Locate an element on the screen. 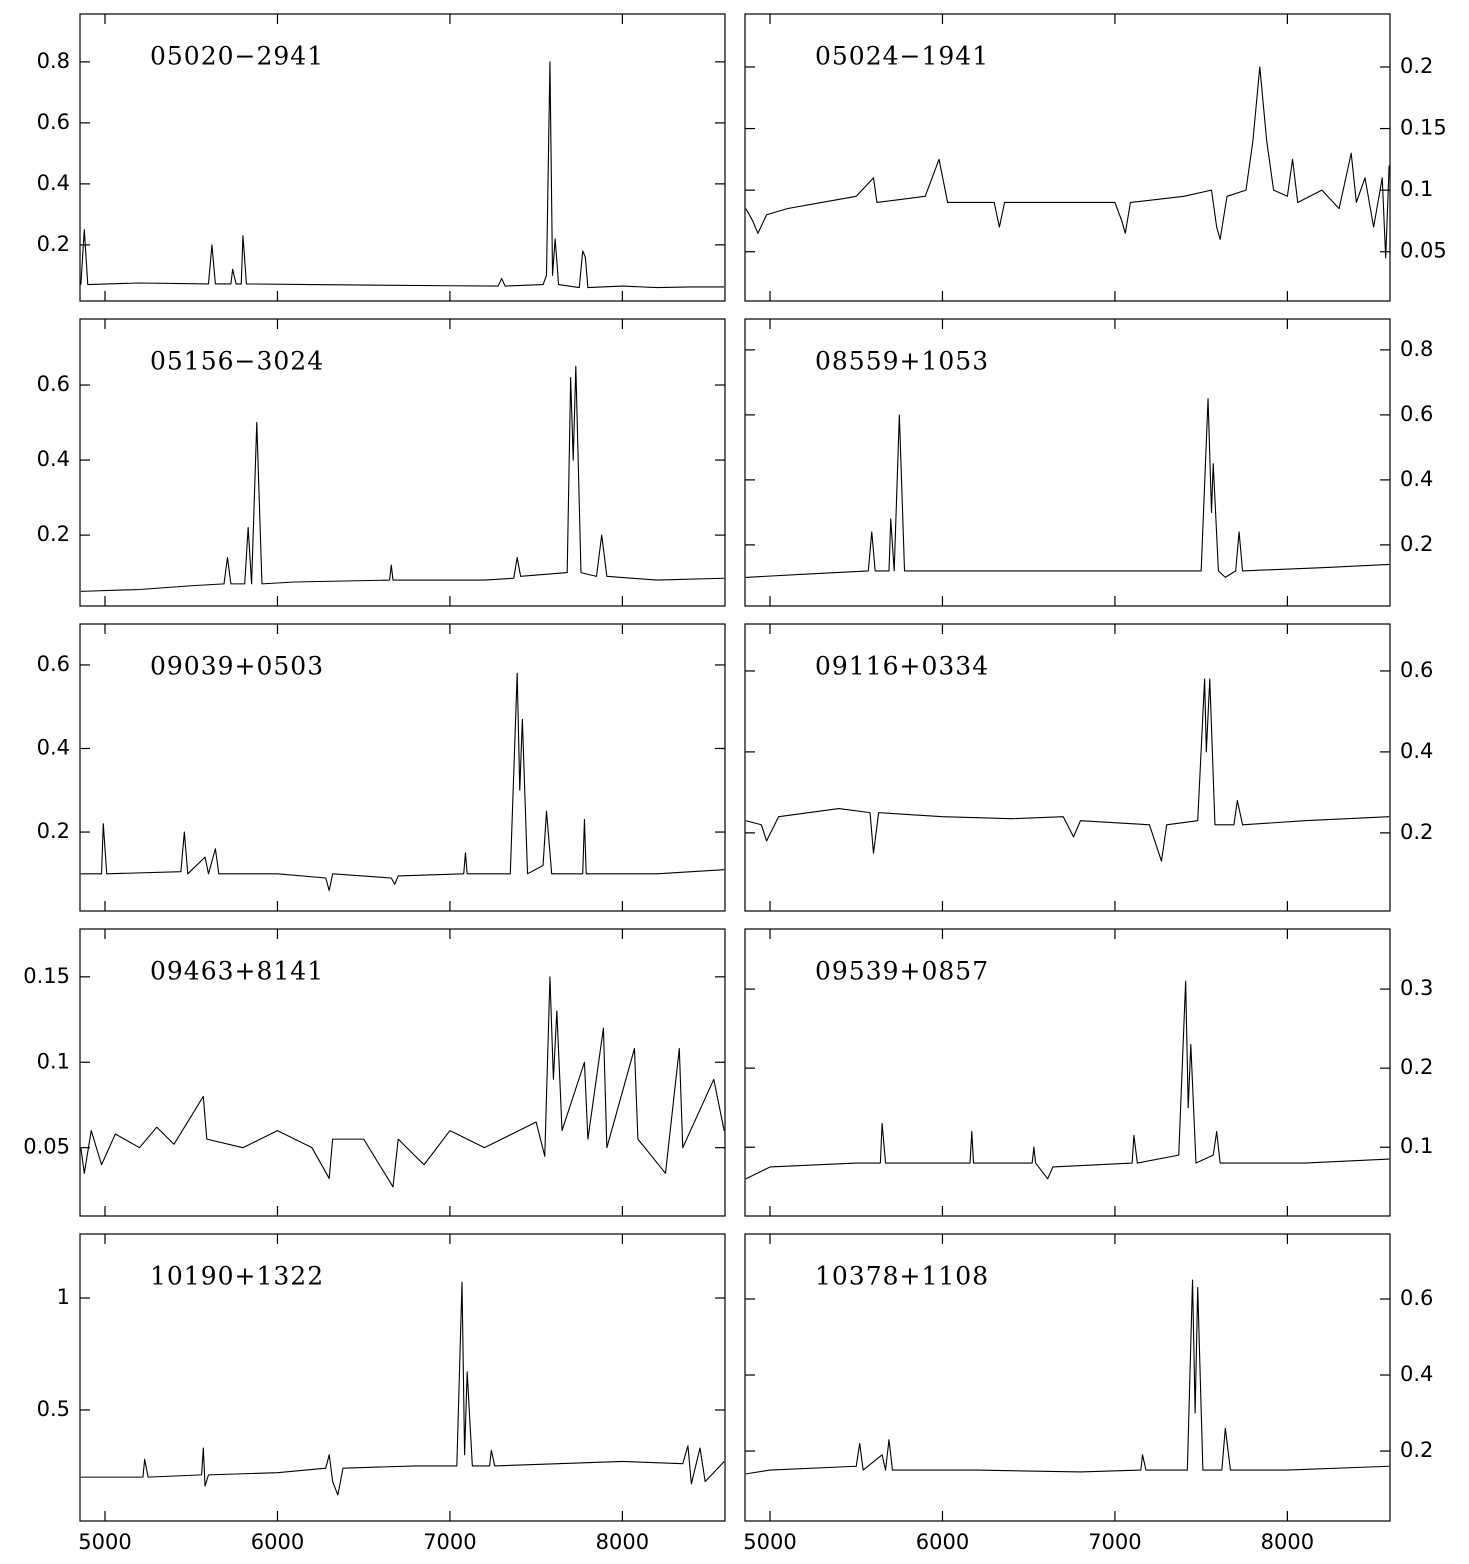 This screenshot has height=1564, width=1469. panel-title: 05156−3024 is located at coordinates (237, 361).